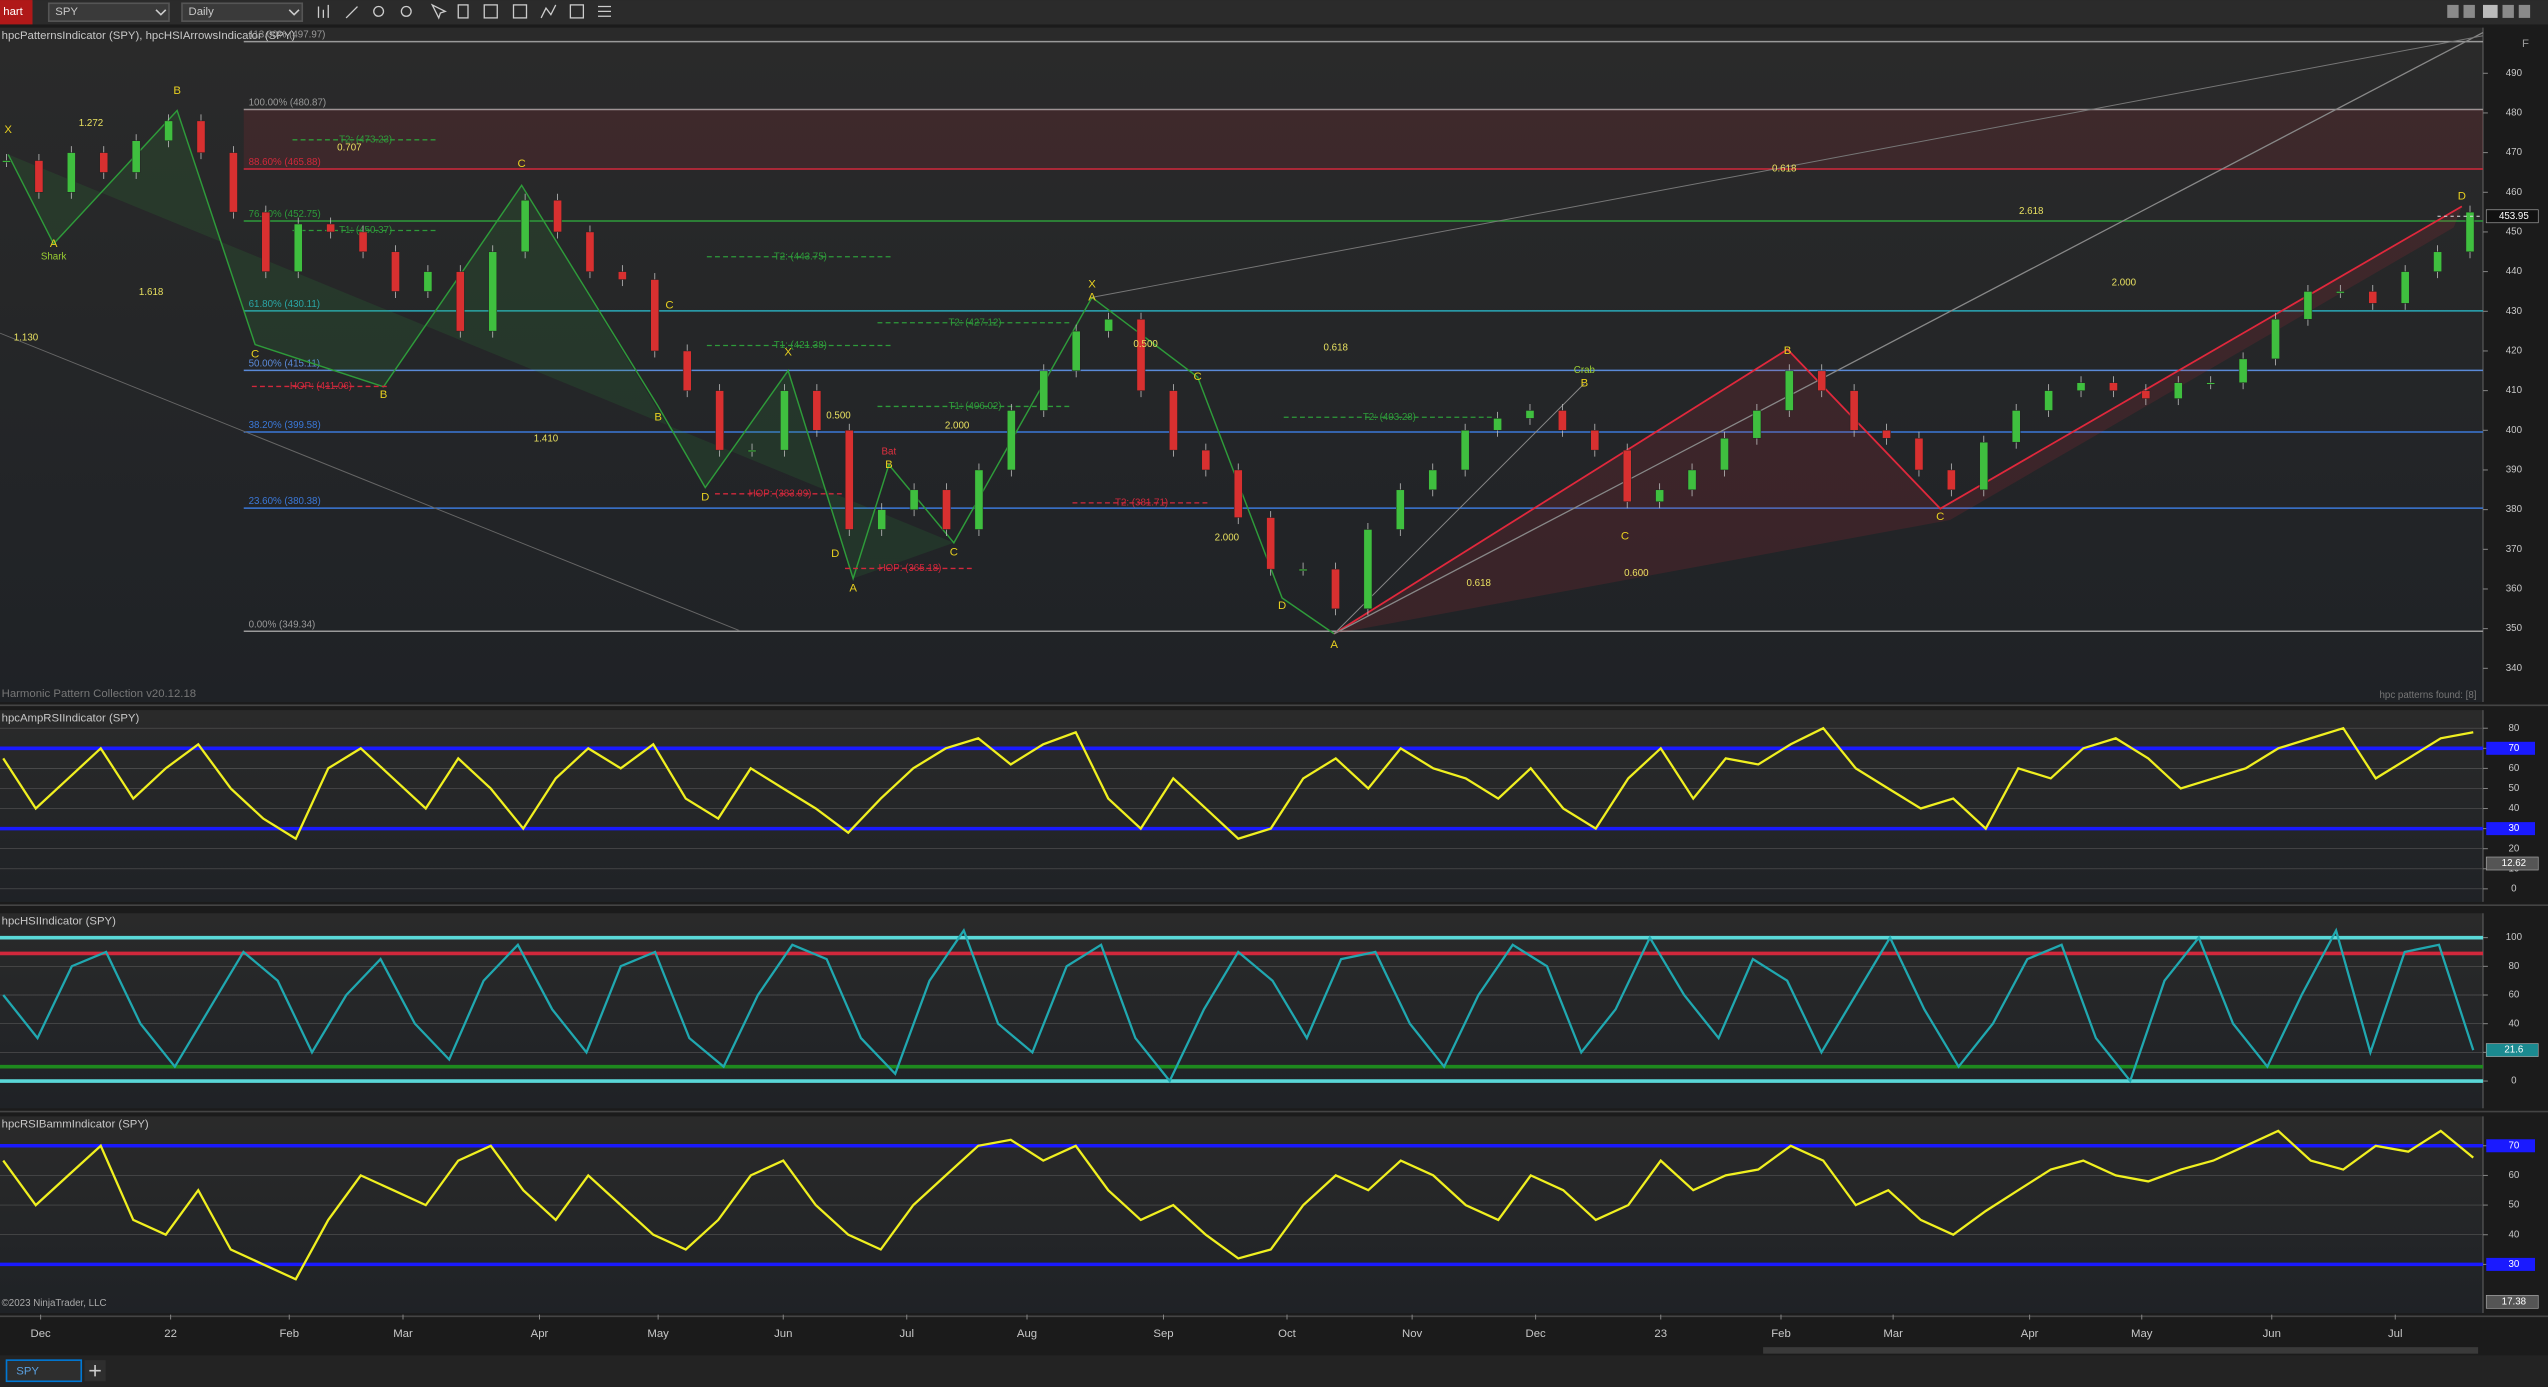 This screenshot has width=2548, height=1387. I want to click on chart-tab-label: SPY, so click(27, 1372).